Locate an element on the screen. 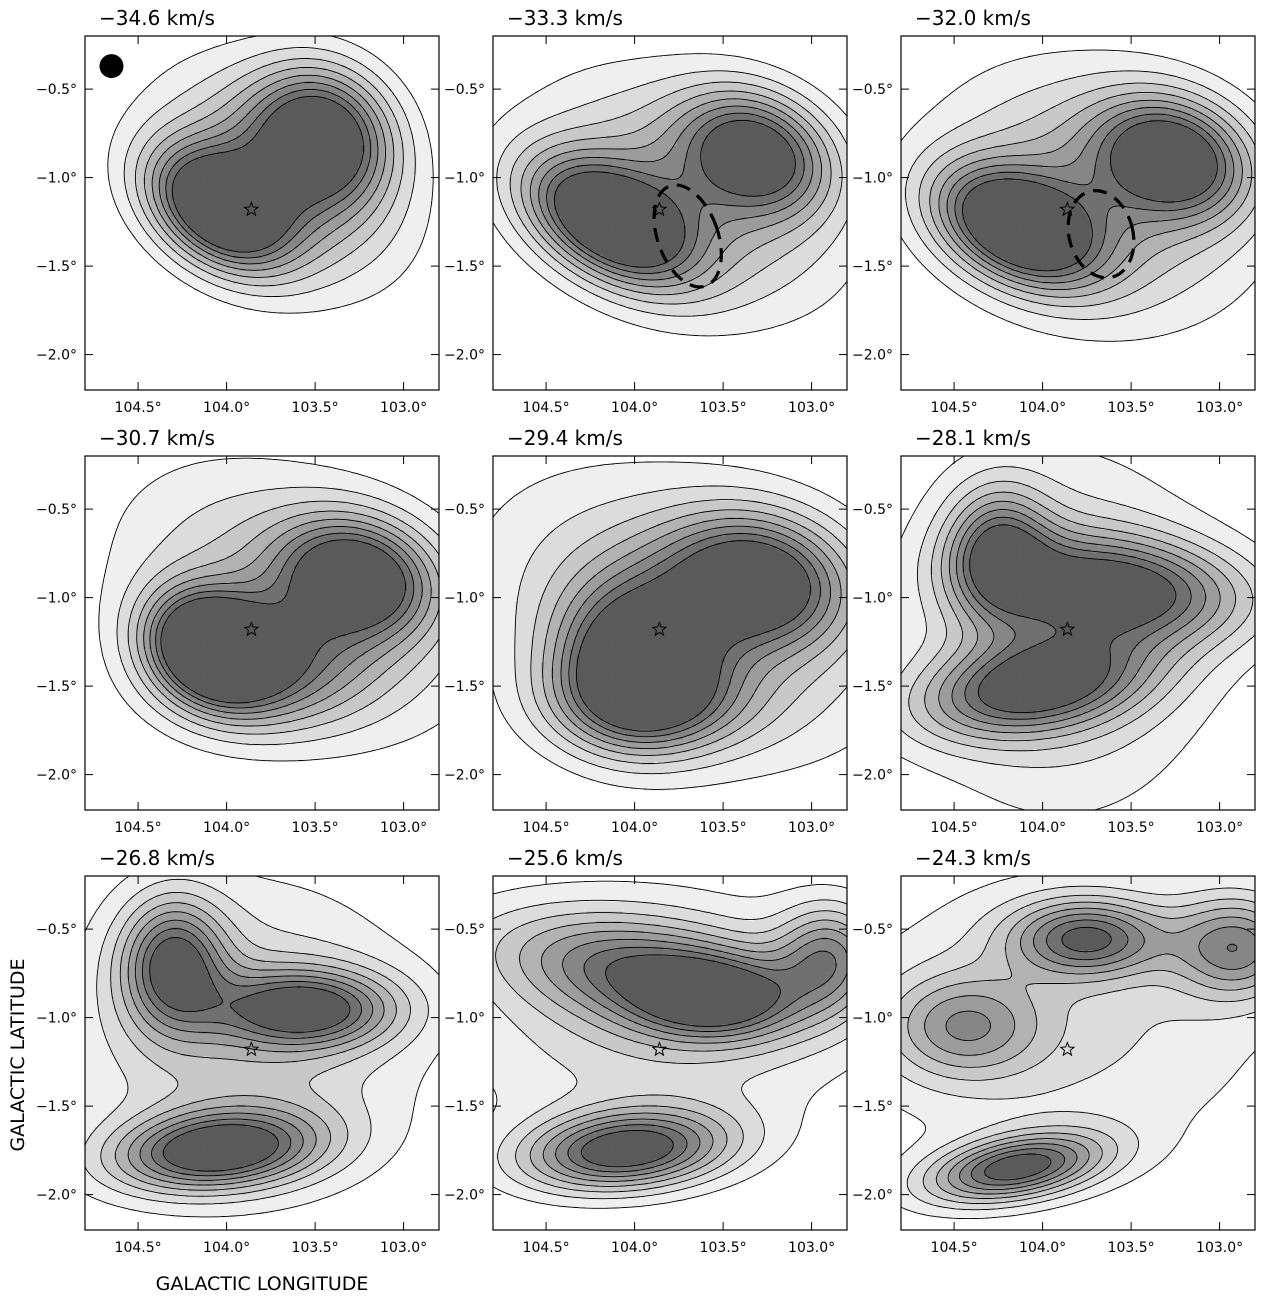  panel-title: −28.1 km/s is located at coordinates (973, 438).